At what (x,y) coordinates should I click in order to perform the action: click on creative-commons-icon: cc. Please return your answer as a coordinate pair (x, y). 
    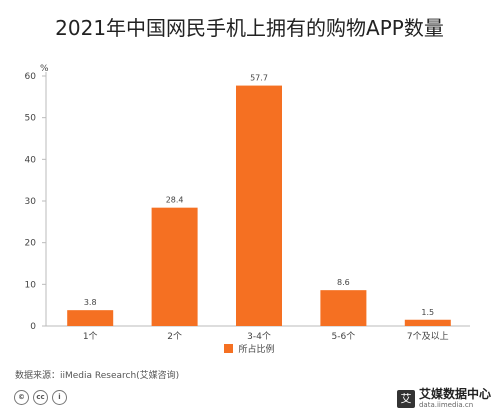
    Looking at the image, I should click on (40, 397).